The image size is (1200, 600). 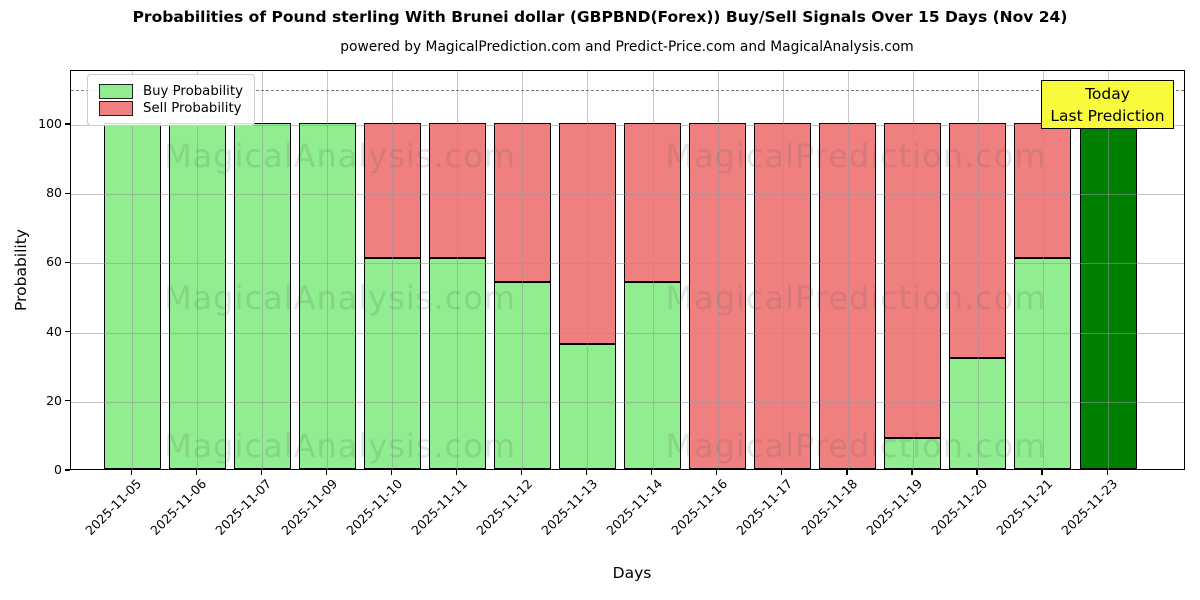 What do you see at coordinates (113, 507) in the screenshot?
I see `x-tick-label: 2025-11-05` at bounding box center [113, 507].